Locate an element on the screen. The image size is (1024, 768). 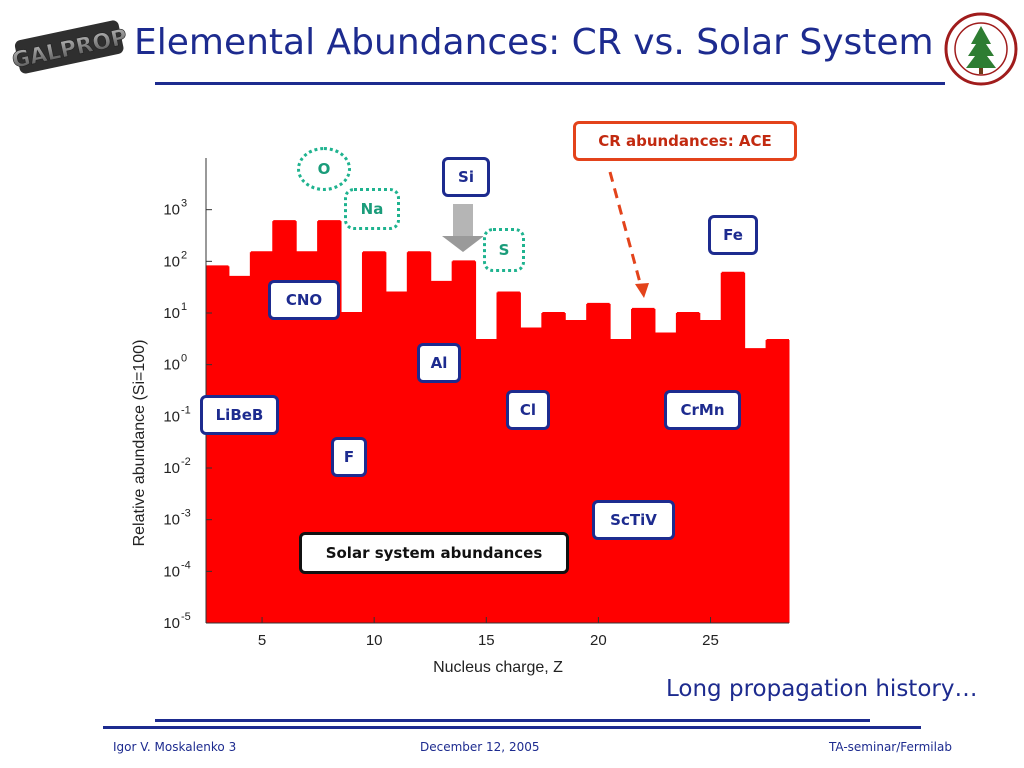
cr-bar-z28 is located at coordinates (778, 481).